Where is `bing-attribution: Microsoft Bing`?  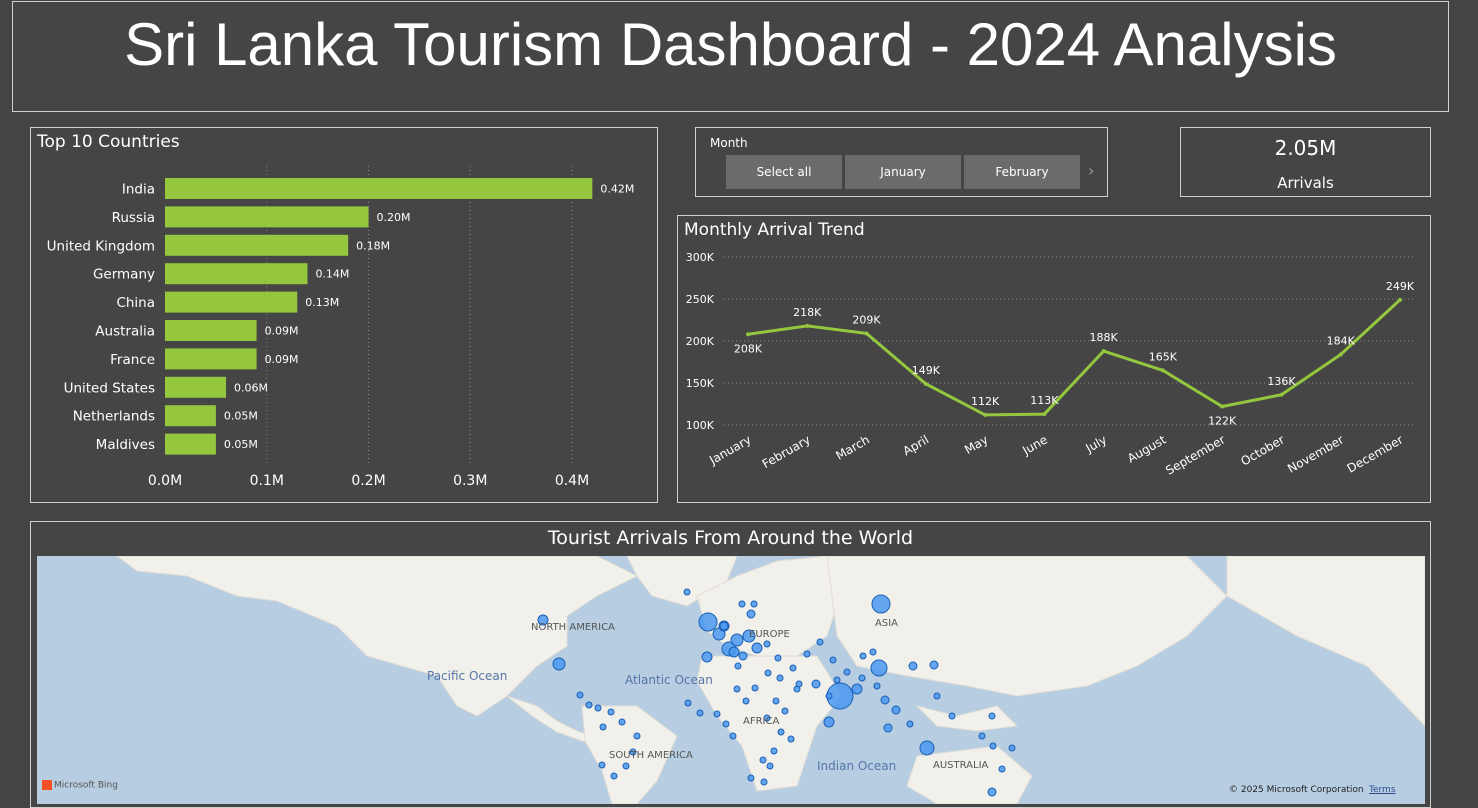 bing-attribution: Microsoft Bing is located at coordinates (80, 785).